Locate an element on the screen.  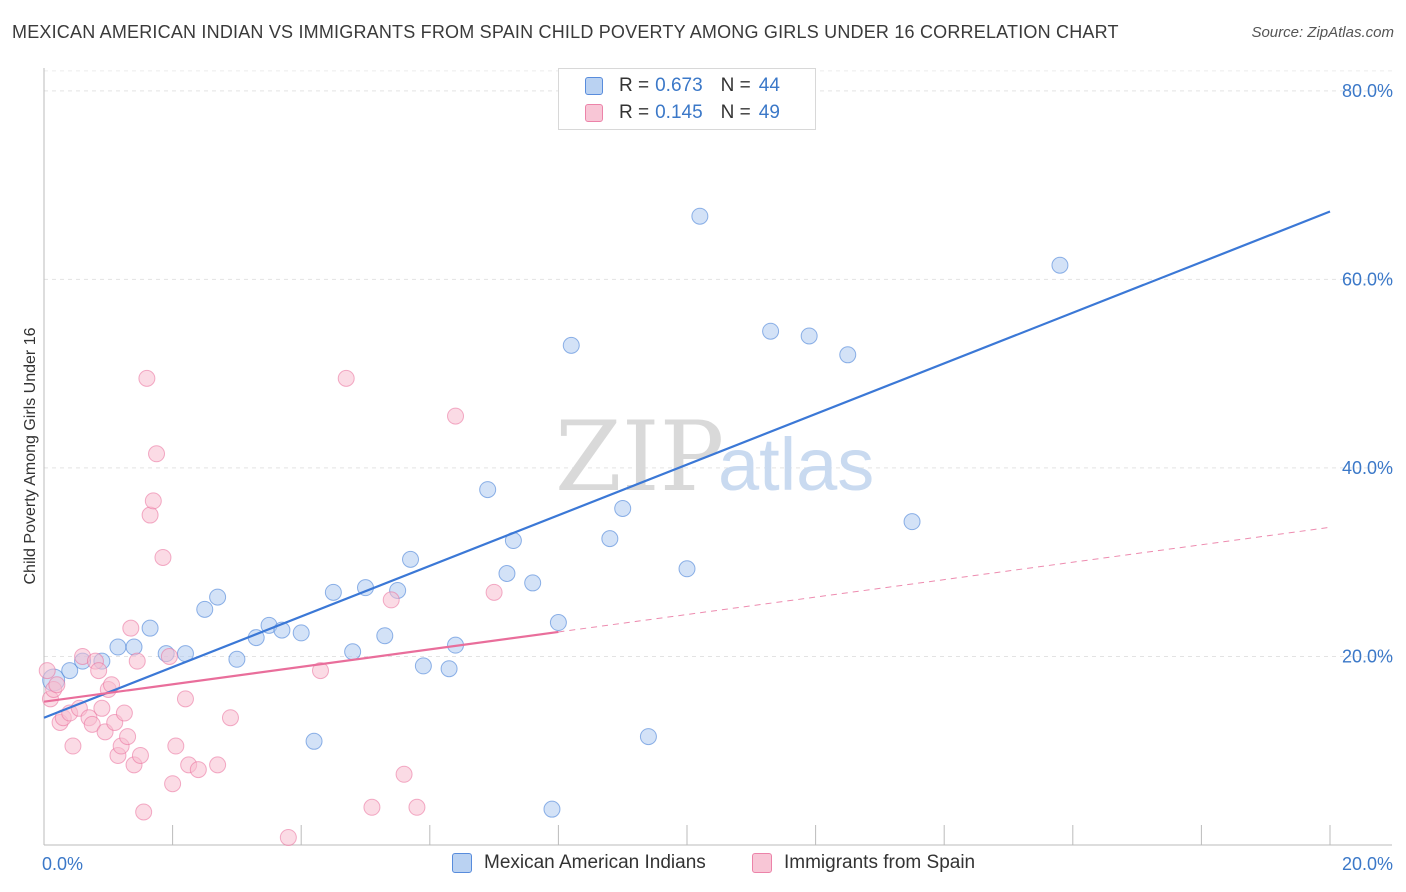
y-tick-label: 40.0% is located at coordinates (1367, 468).